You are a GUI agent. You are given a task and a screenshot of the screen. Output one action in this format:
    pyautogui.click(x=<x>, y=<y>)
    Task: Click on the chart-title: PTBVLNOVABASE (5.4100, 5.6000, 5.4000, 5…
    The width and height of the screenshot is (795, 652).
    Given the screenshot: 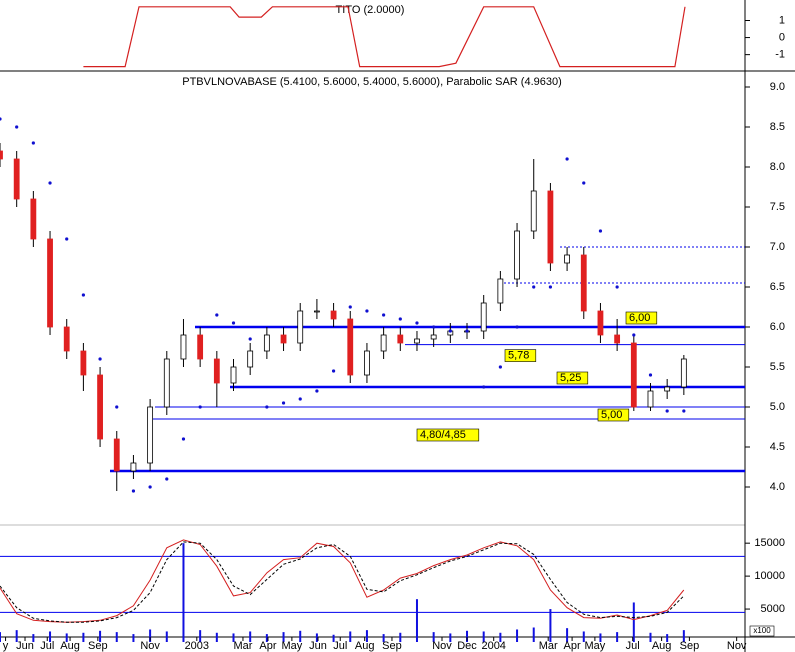 What is the action you would take?
    pyautogui.click(x=372, y=82)
    